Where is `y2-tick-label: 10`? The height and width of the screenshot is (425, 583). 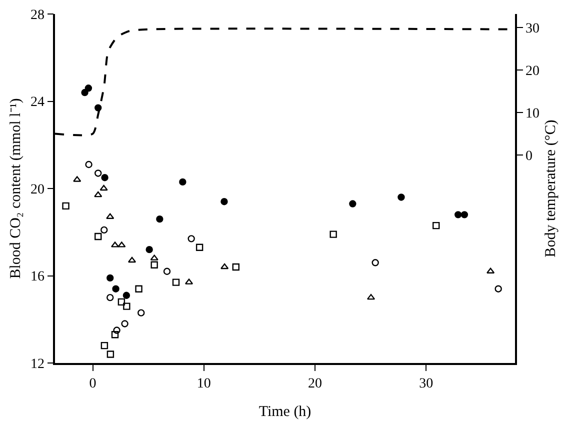
y2-tick-label: 10 is located at coordinates (533, 114).